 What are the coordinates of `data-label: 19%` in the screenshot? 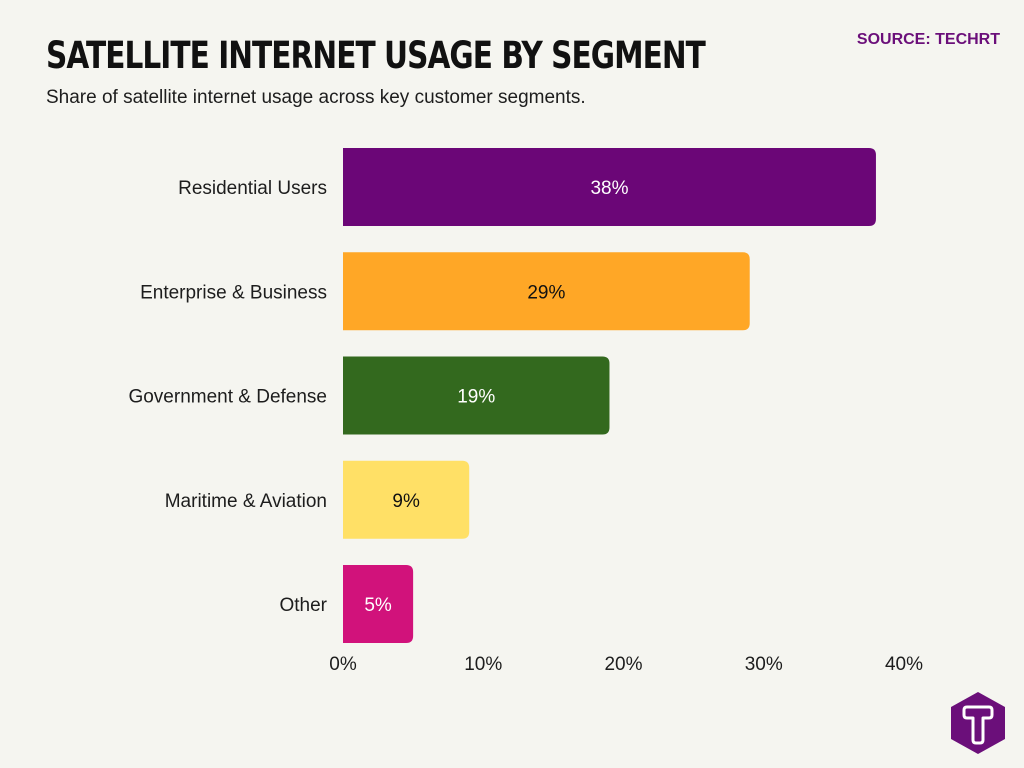 It's located at (476, 397).